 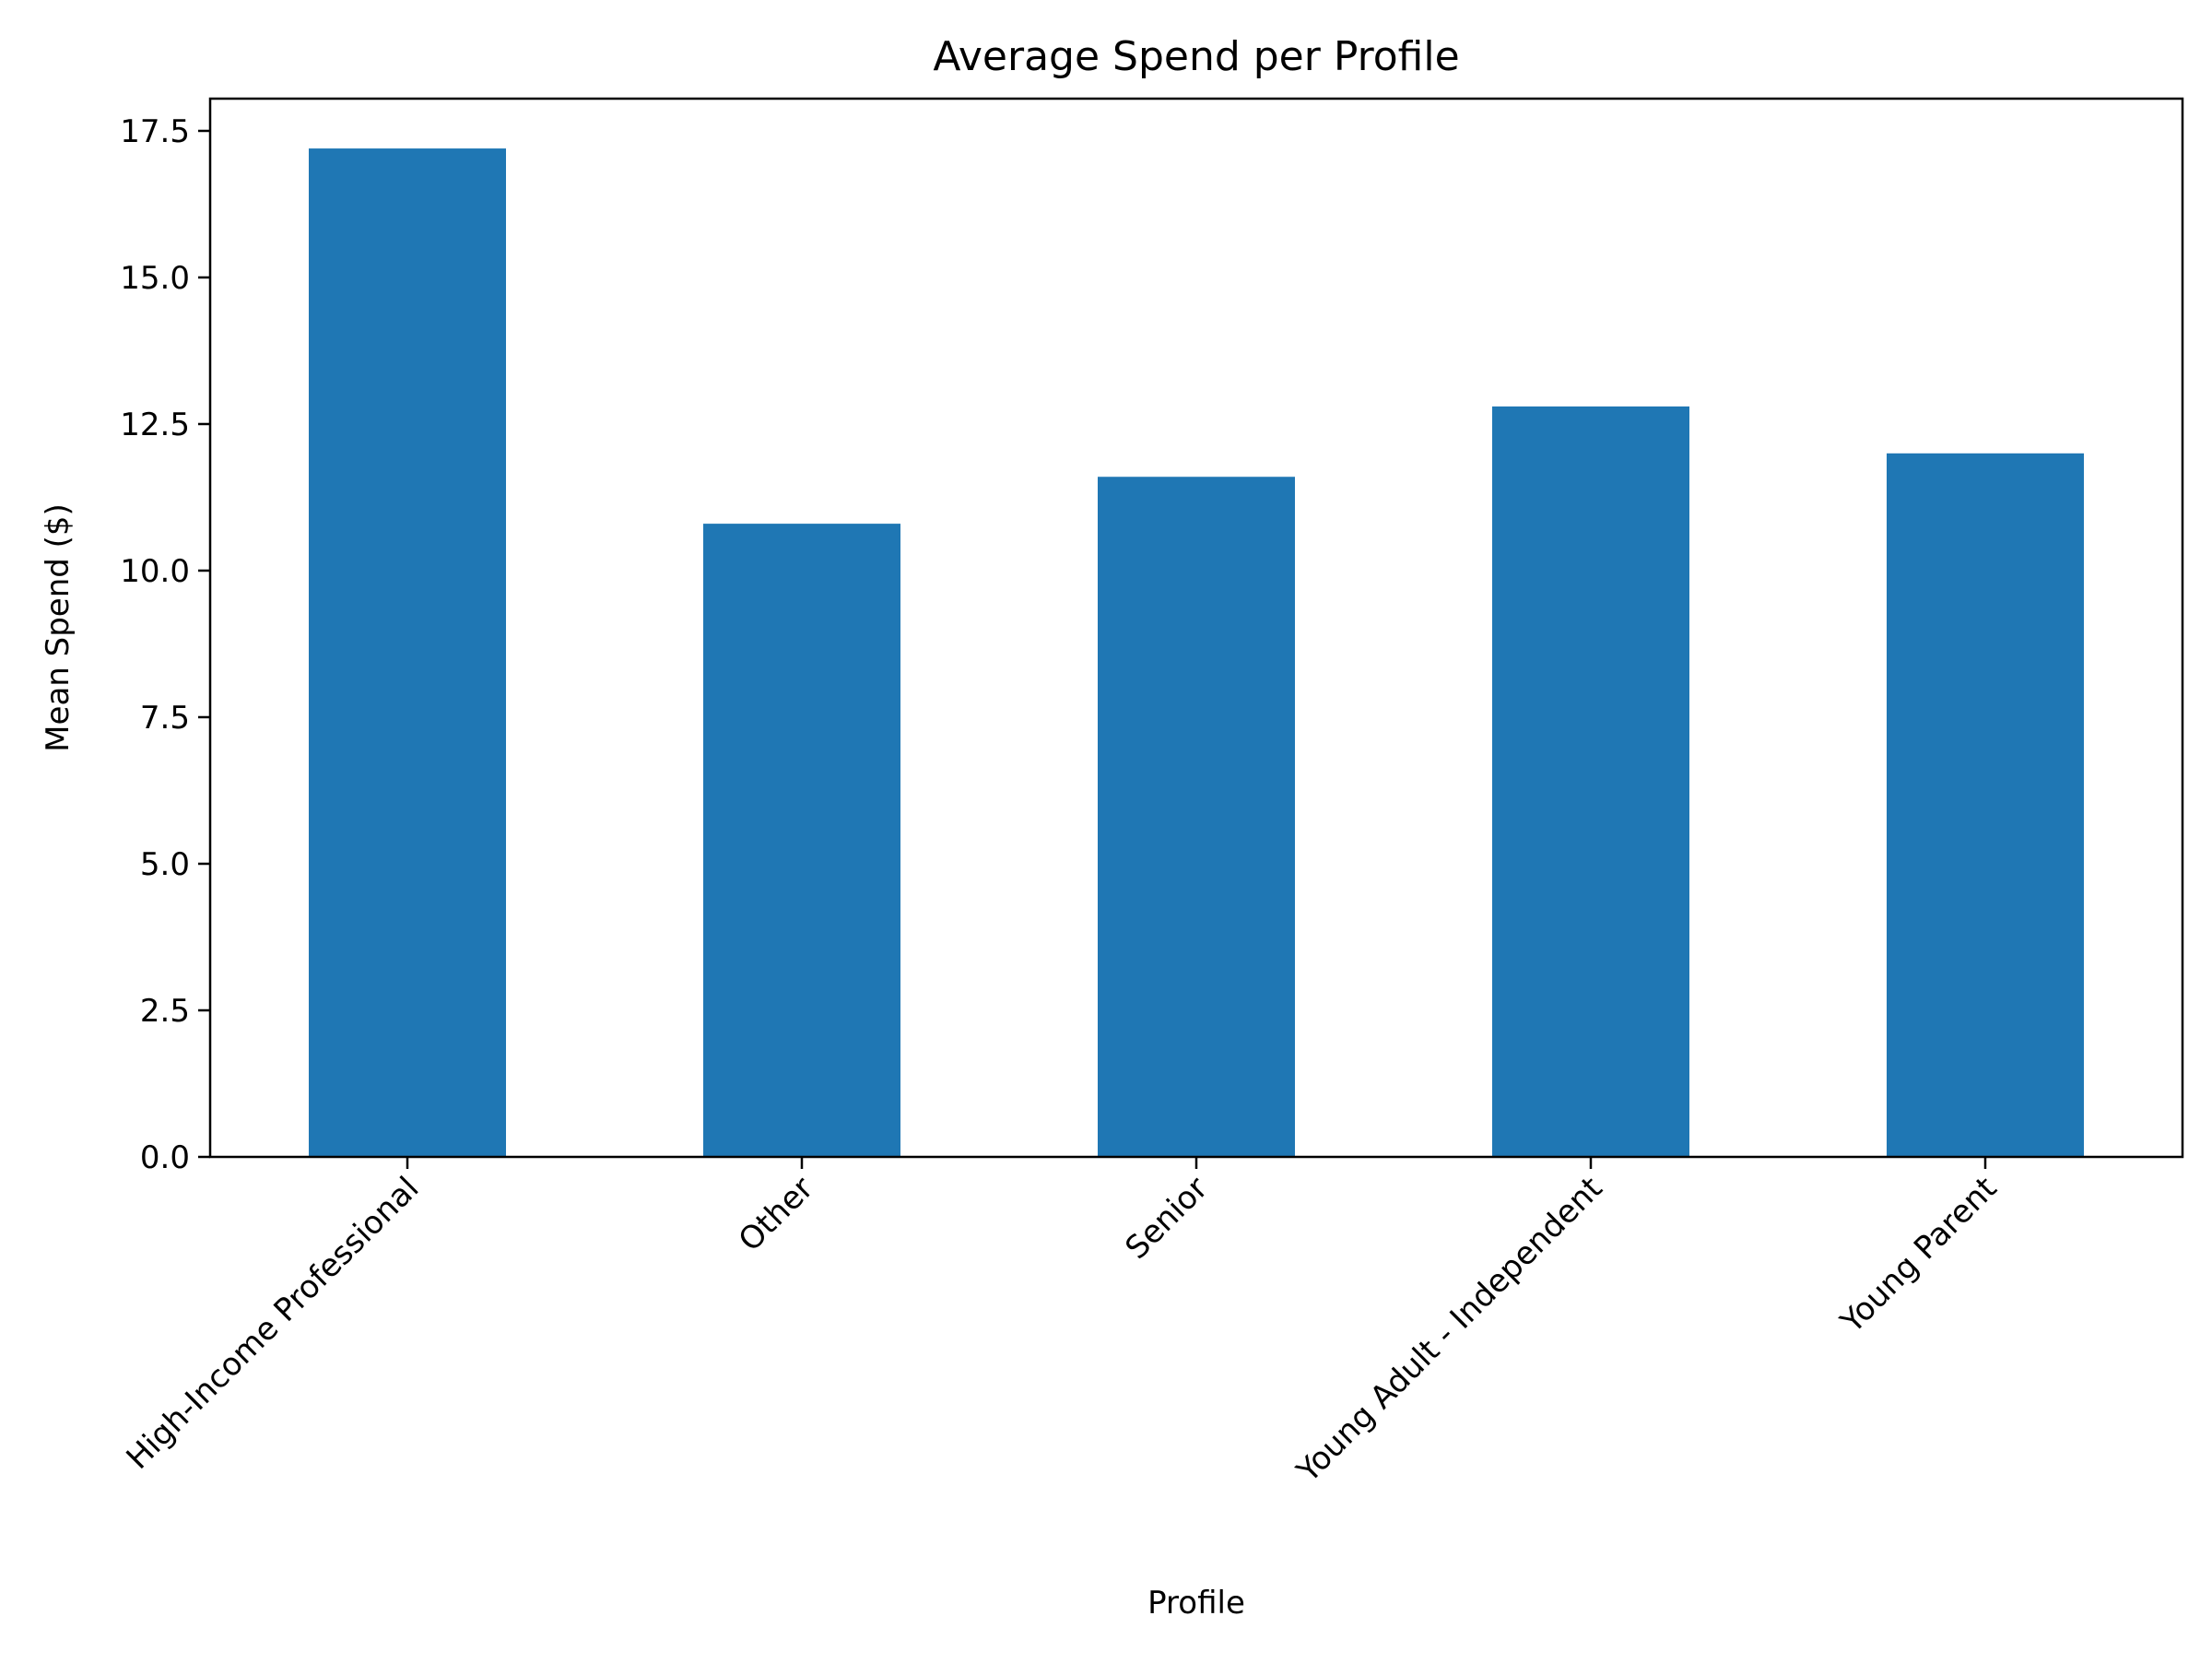 I want to click on y-tick-label: 17.5, so click(x=155, y=131).